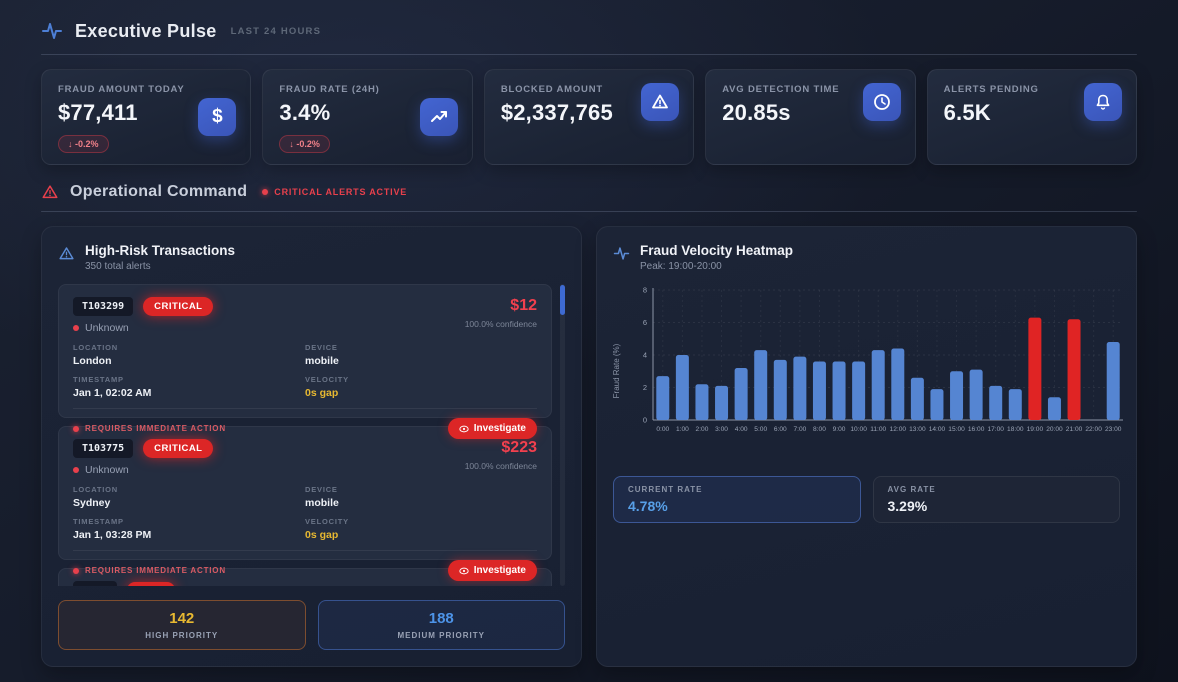 Image resolution: width=1178 pixels, height=682 pixels. What do you see at coordinates (717, 250) in the screenshot?
I see `panel-title: Fraud Velocity Heatmap` at bounding box center [717, 250].